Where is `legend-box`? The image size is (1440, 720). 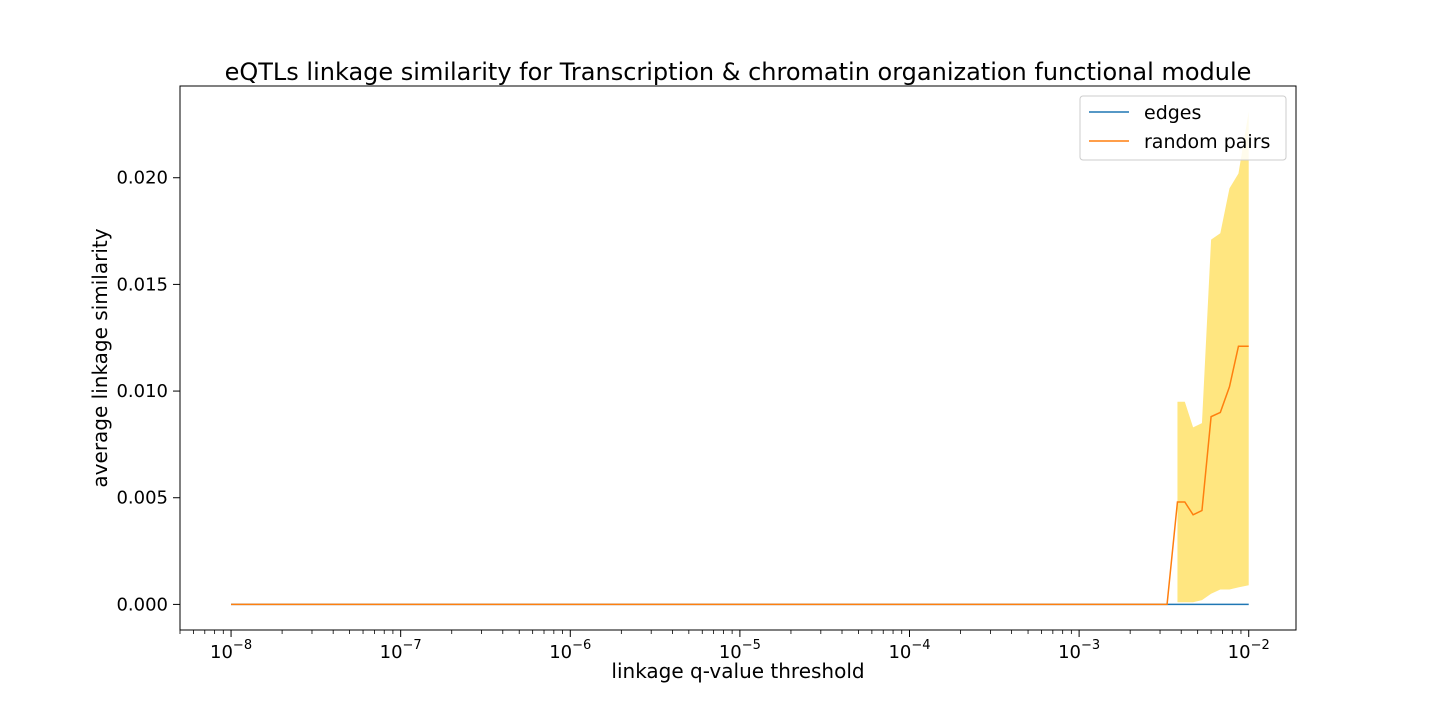
legend-box is located at coordinates (1183, 128).